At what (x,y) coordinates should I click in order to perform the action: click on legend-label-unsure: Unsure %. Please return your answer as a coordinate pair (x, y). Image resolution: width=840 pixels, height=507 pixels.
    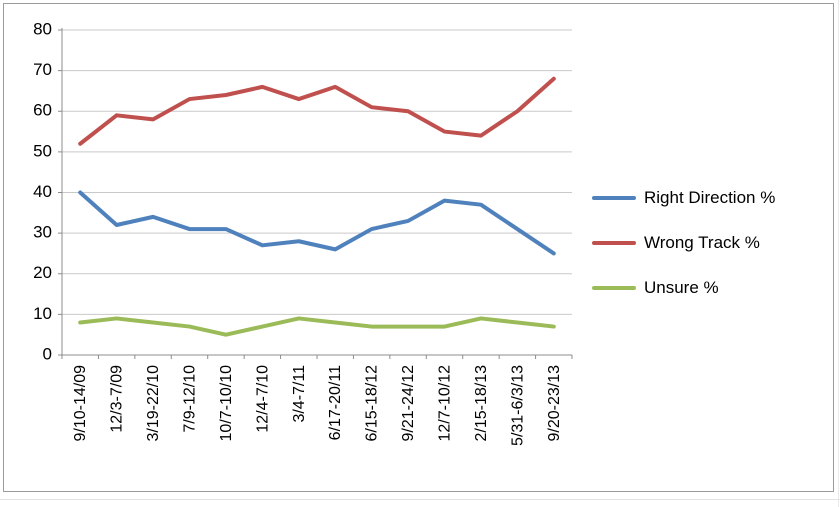
    Looking at the image, I should click on (681, 287).